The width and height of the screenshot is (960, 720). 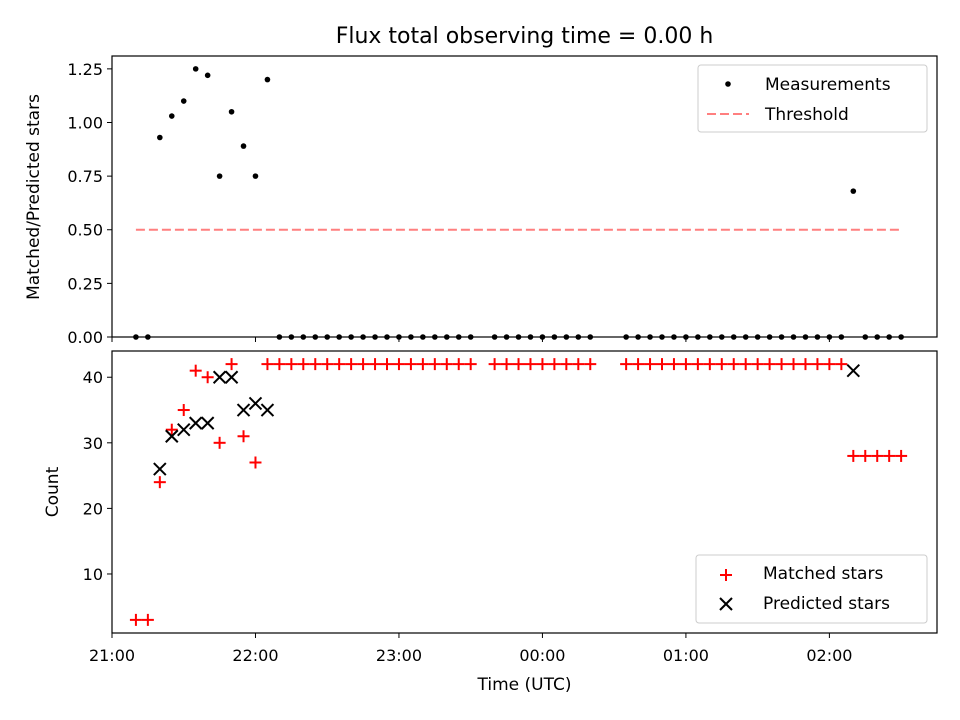 I want to click on legend-threshold-label: Threshold, so click(x=806, y=115).